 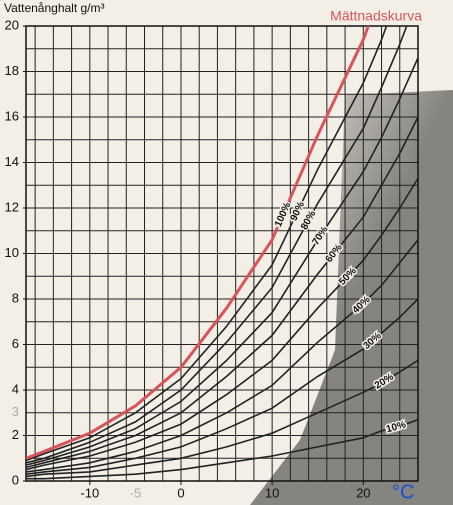 What do you see at coordinates (89, 492) in the screenshot?
I see `x-tick-label: -10` at bounding box center [89, 492].